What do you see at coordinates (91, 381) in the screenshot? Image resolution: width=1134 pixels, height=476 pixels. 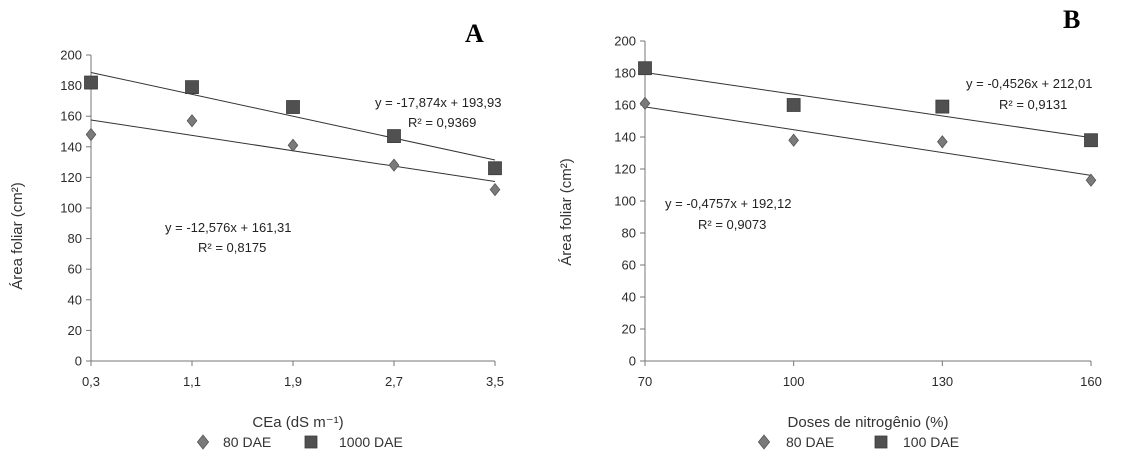 I see `x-tick-label: 0,3` at bounding box center [91, 381].